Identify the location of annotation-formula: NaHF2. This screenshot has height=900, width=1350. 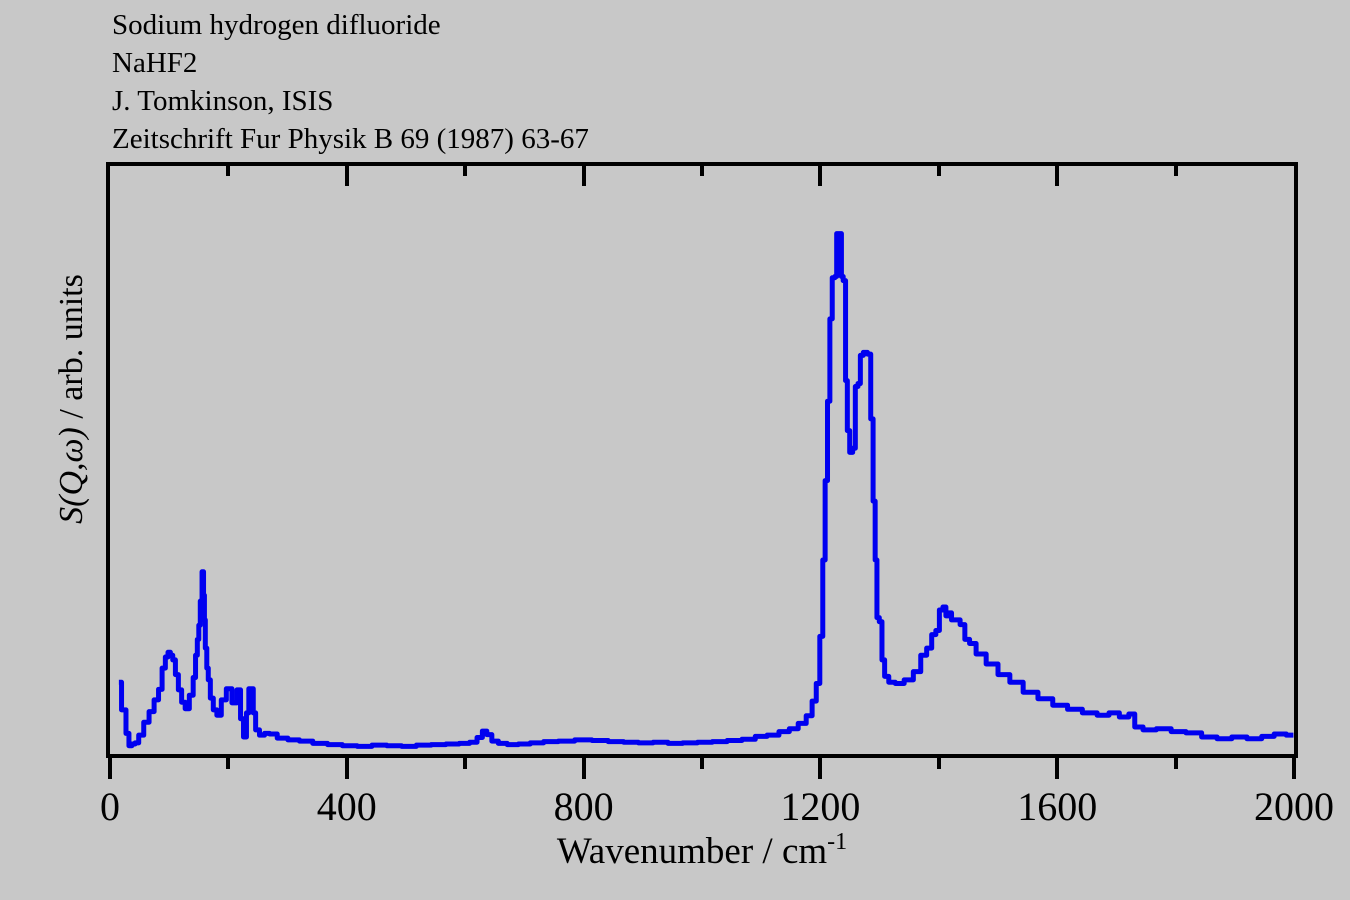
(155, 63).